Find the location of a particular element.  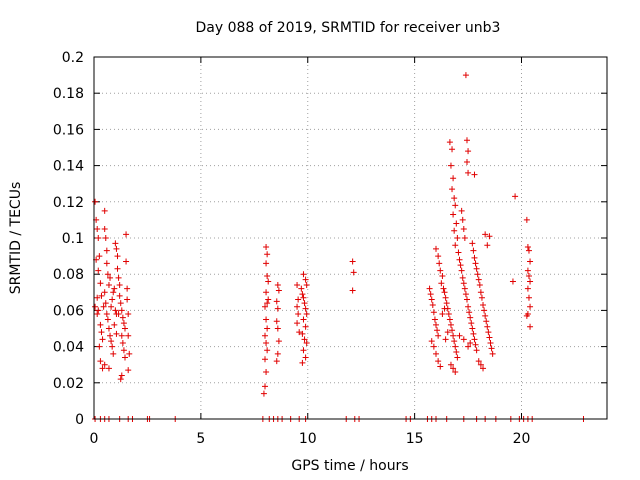

y-tick-label: 0.16 is located at coordinates (68, 130).